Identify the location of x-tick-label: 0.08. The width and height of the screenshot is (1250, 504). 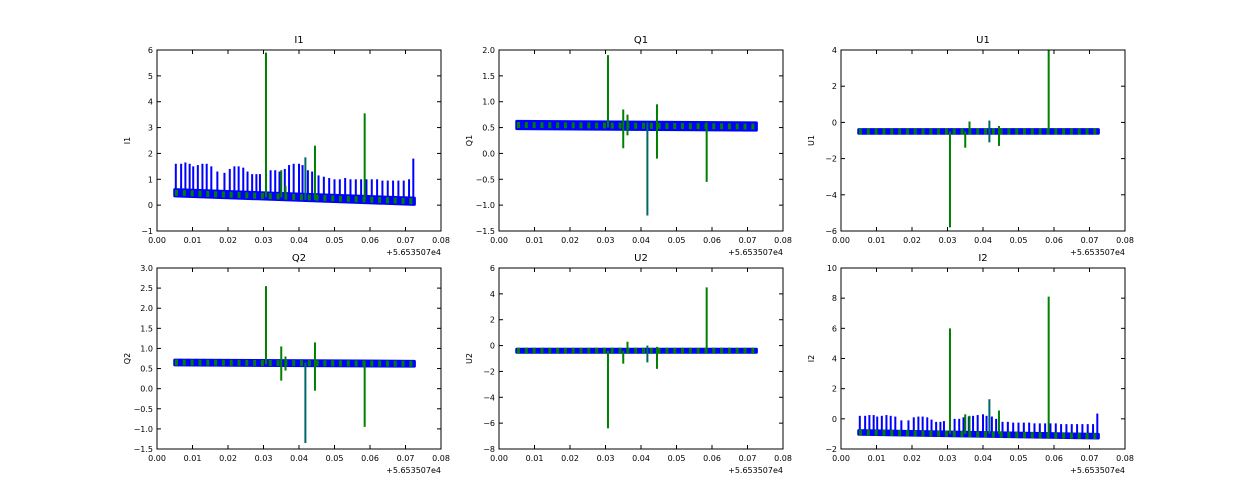
(783, 240).